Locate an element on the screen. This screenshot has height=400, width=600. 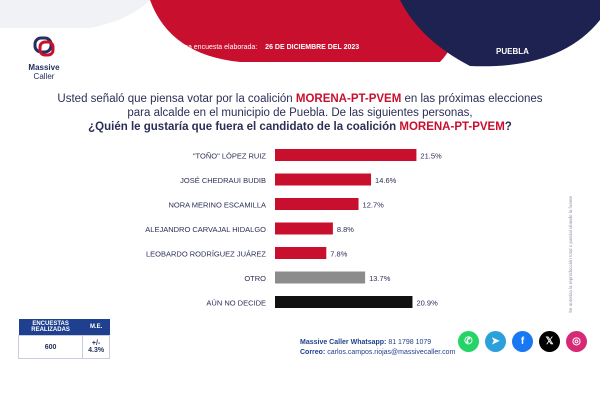
category-label: ALEJANDRO CARVAJAL HIDALGO is located at coordinates (205, 229).